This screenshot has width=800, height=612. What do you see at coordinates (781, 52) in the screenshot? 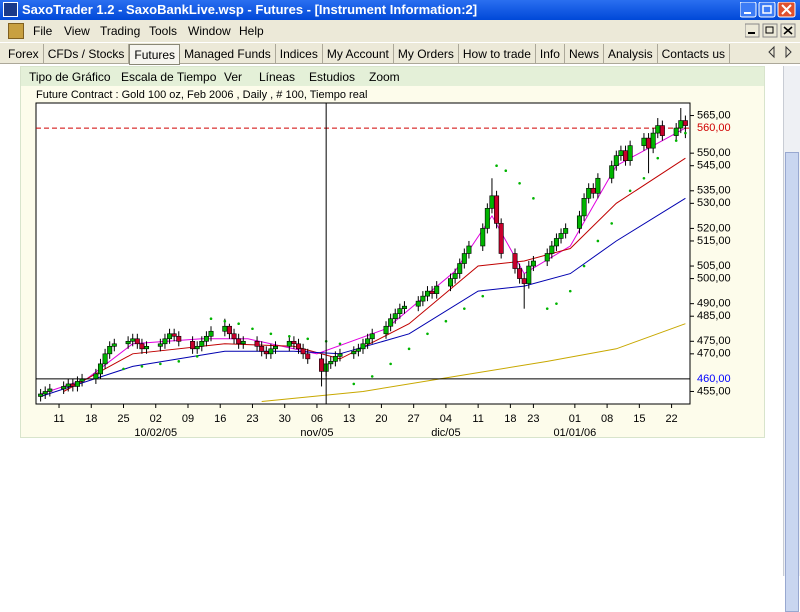
I see `tab-scroll` at bounding box center [781, 52].